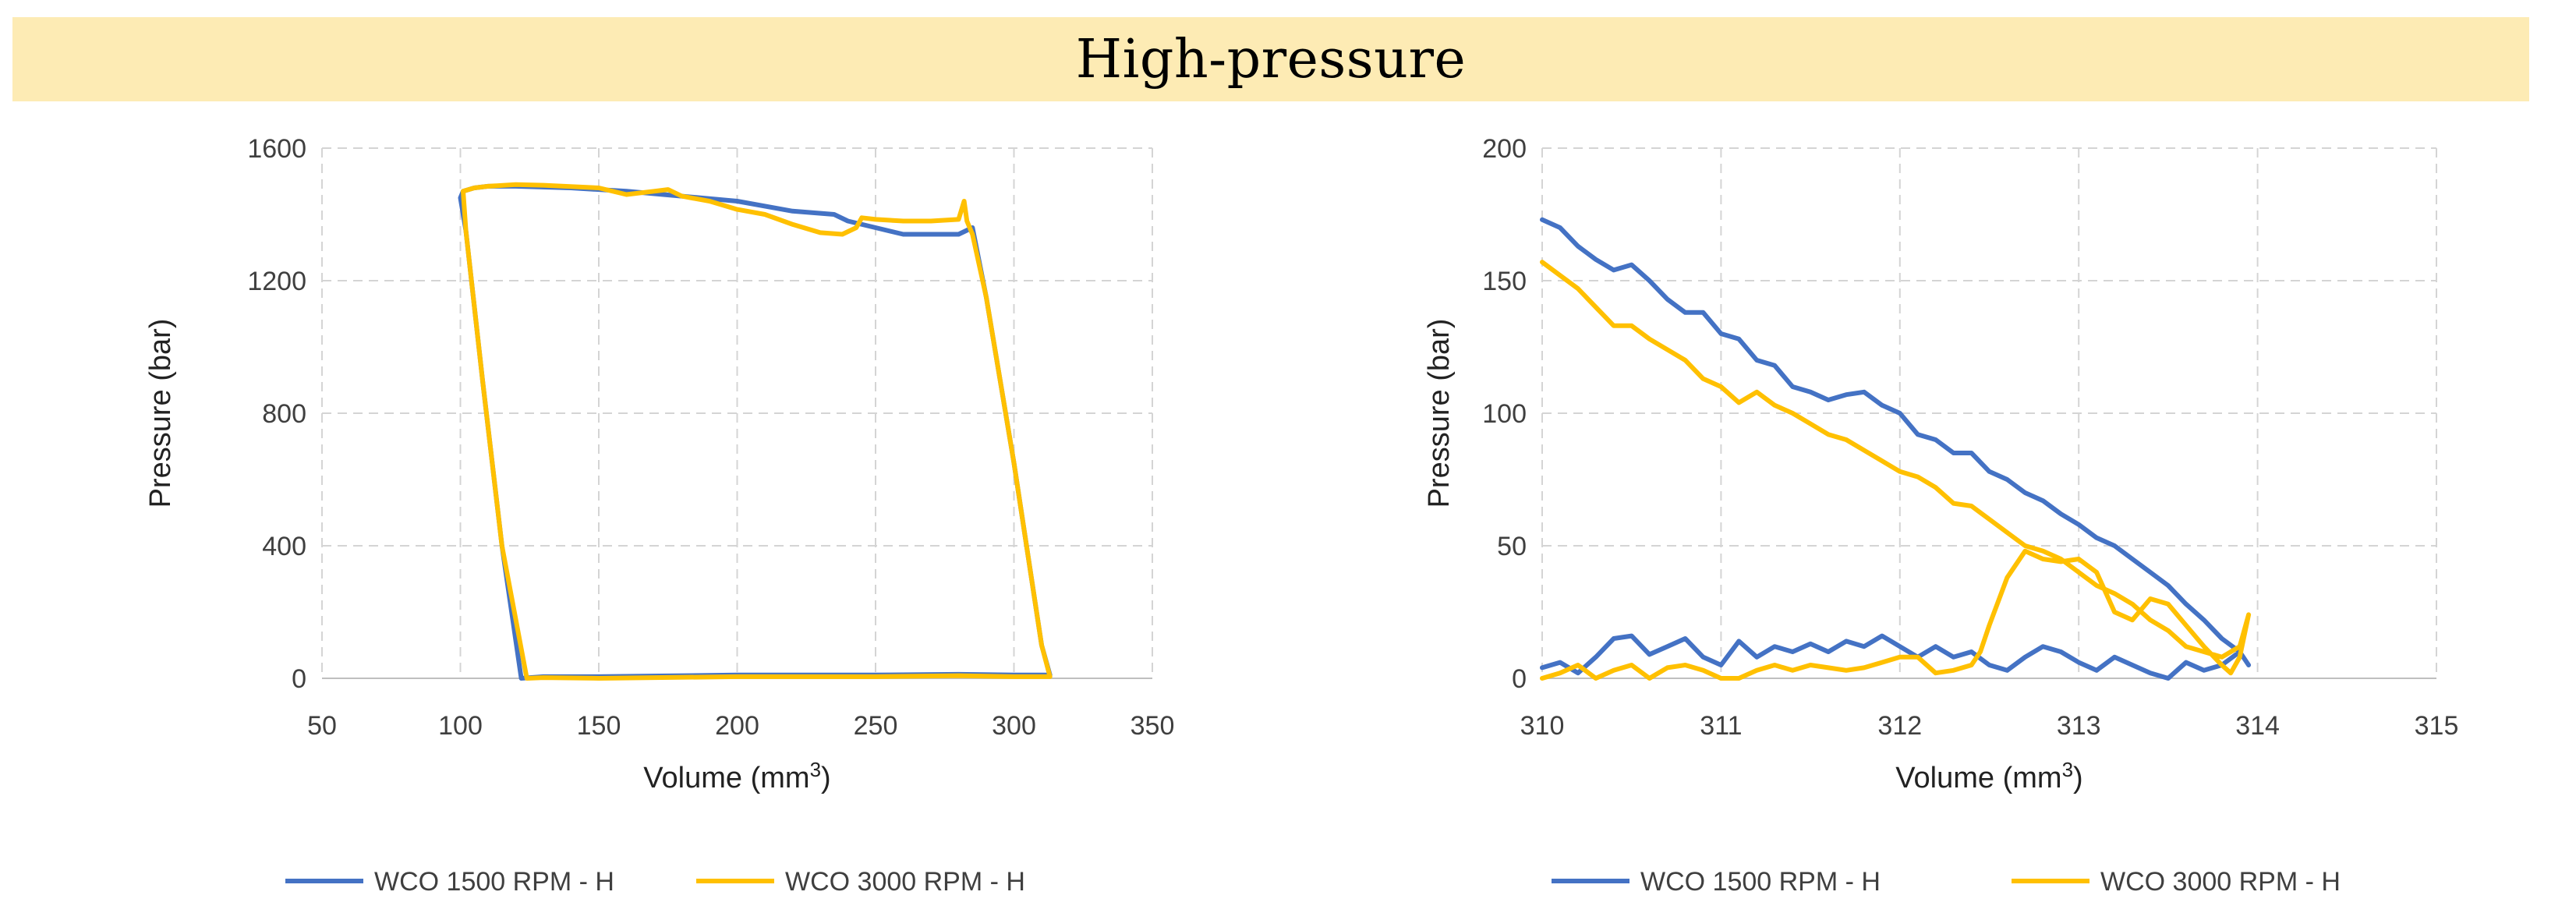 The image size is (2576, 920). Describe the element at coordinates (1721, 726) in the screenshot. I see `x-tick-label: 311` at that location.